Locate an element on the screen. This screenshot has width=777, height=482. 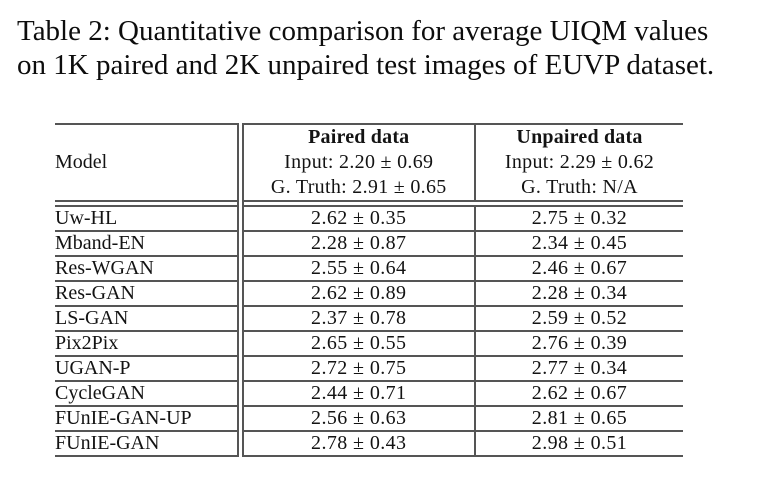
paired-value-cell: 2.78 ± 0.43 is located at coordinates (358, 443).